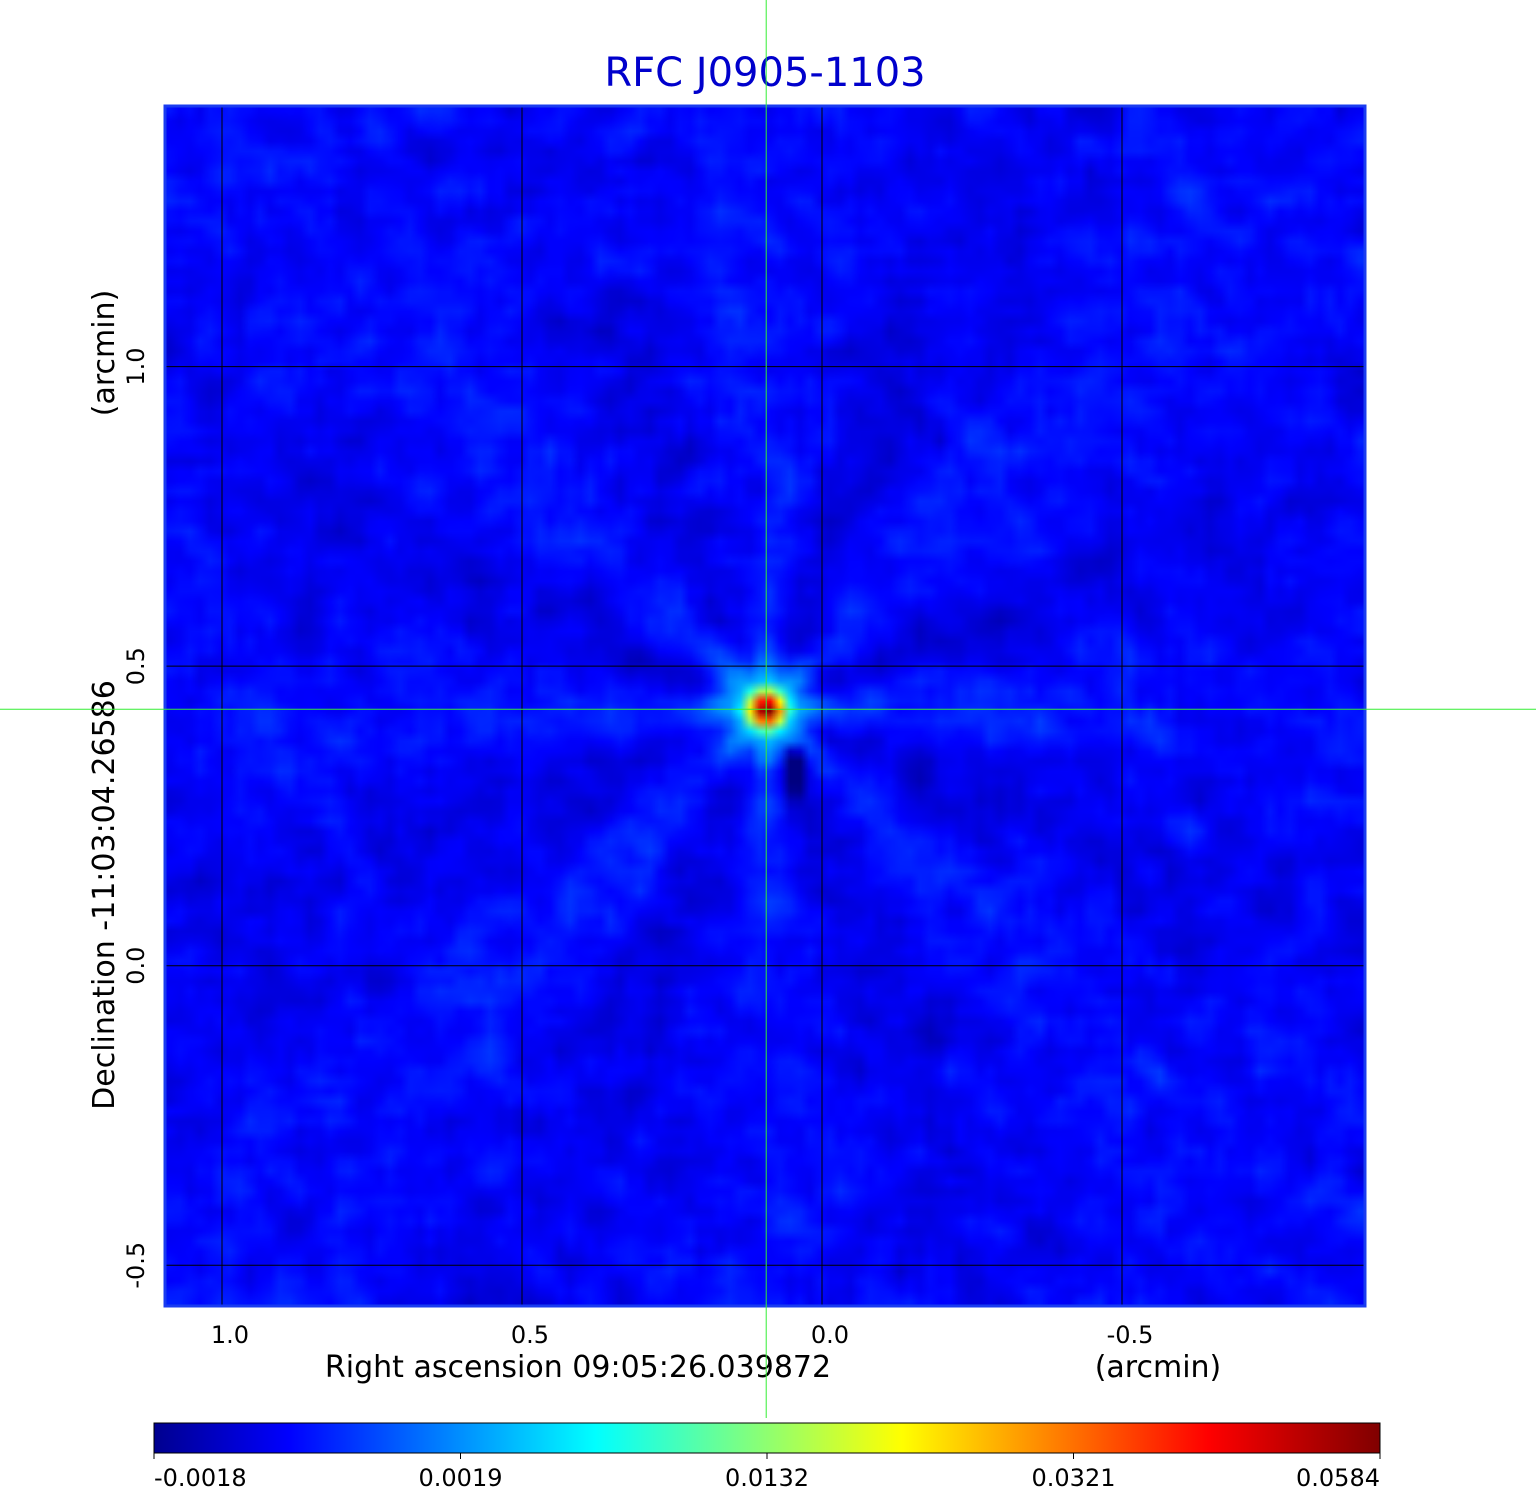 The width and height of the screenshot is (1536, 1511). Describe the element at coordinates (1130, 1335) in the screenshot. I see `x-tick-label: -0.5` at that location.